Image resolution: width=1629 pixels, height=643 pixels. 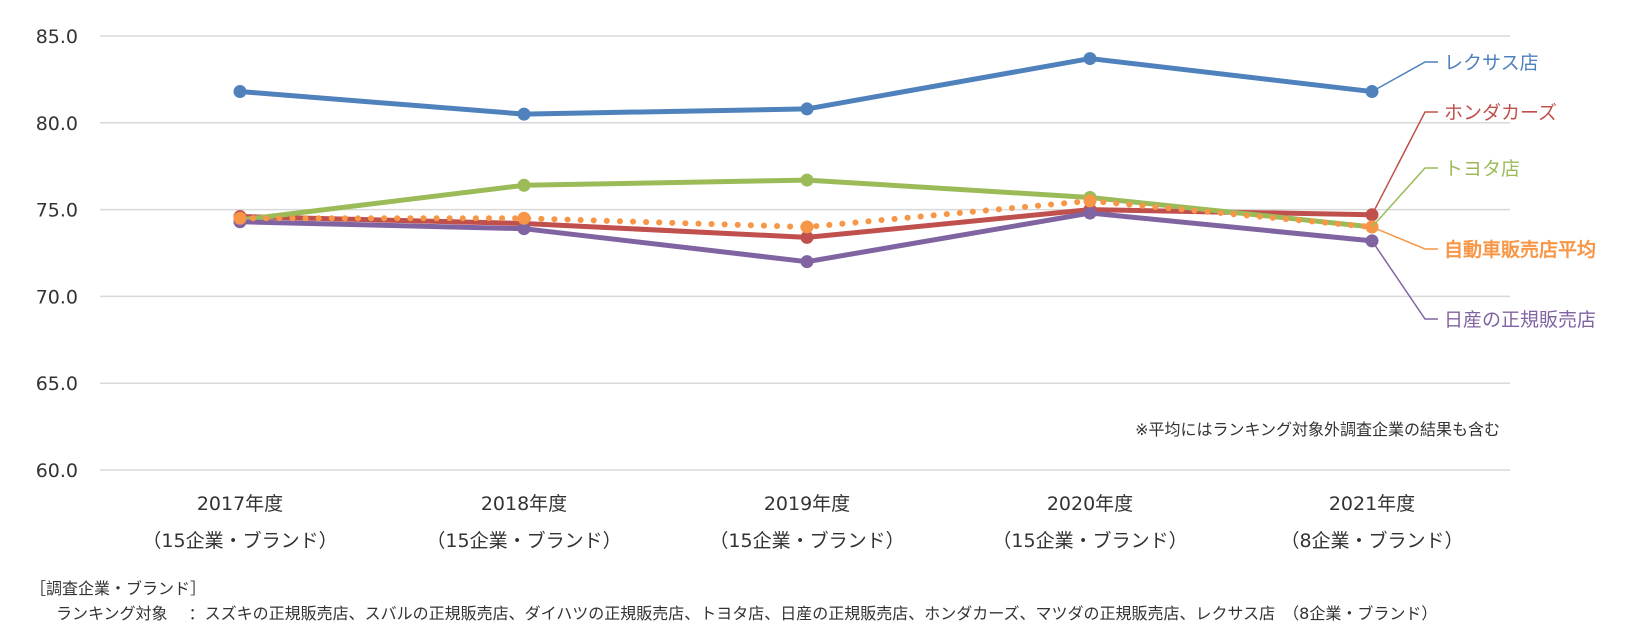 I want to click on y-tick-label: 65.0, so click(x=57, y=384).